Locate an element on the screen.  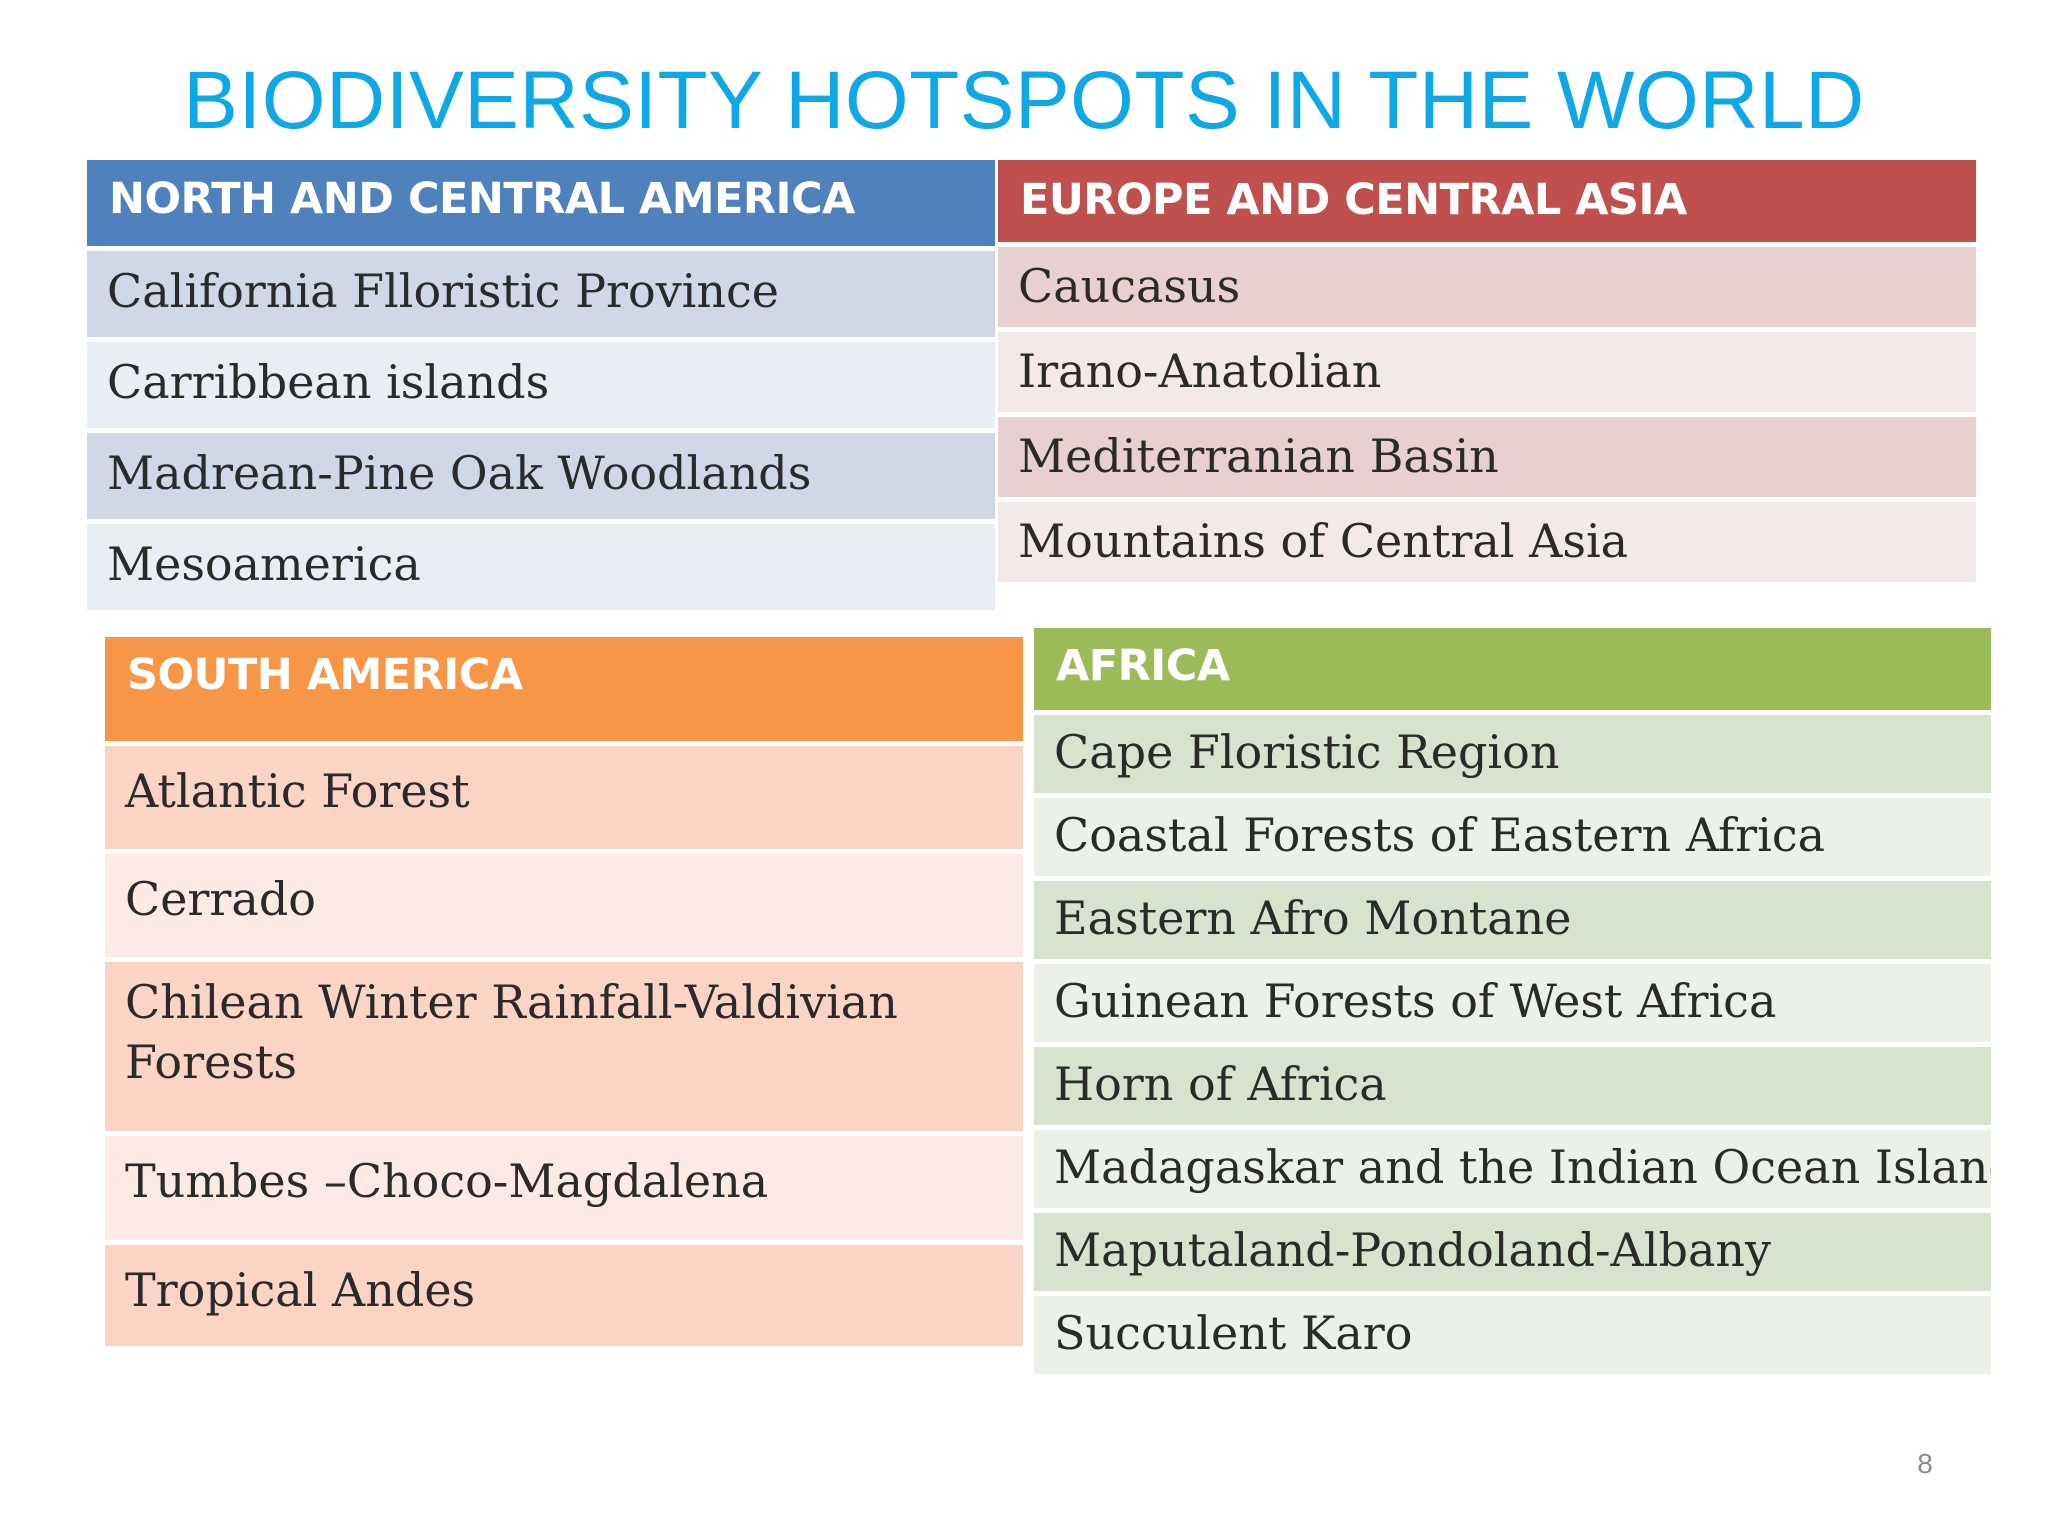
hotspot-row: Maputaland-Pondoland-Albany is located at coordinates (1512, 1249).